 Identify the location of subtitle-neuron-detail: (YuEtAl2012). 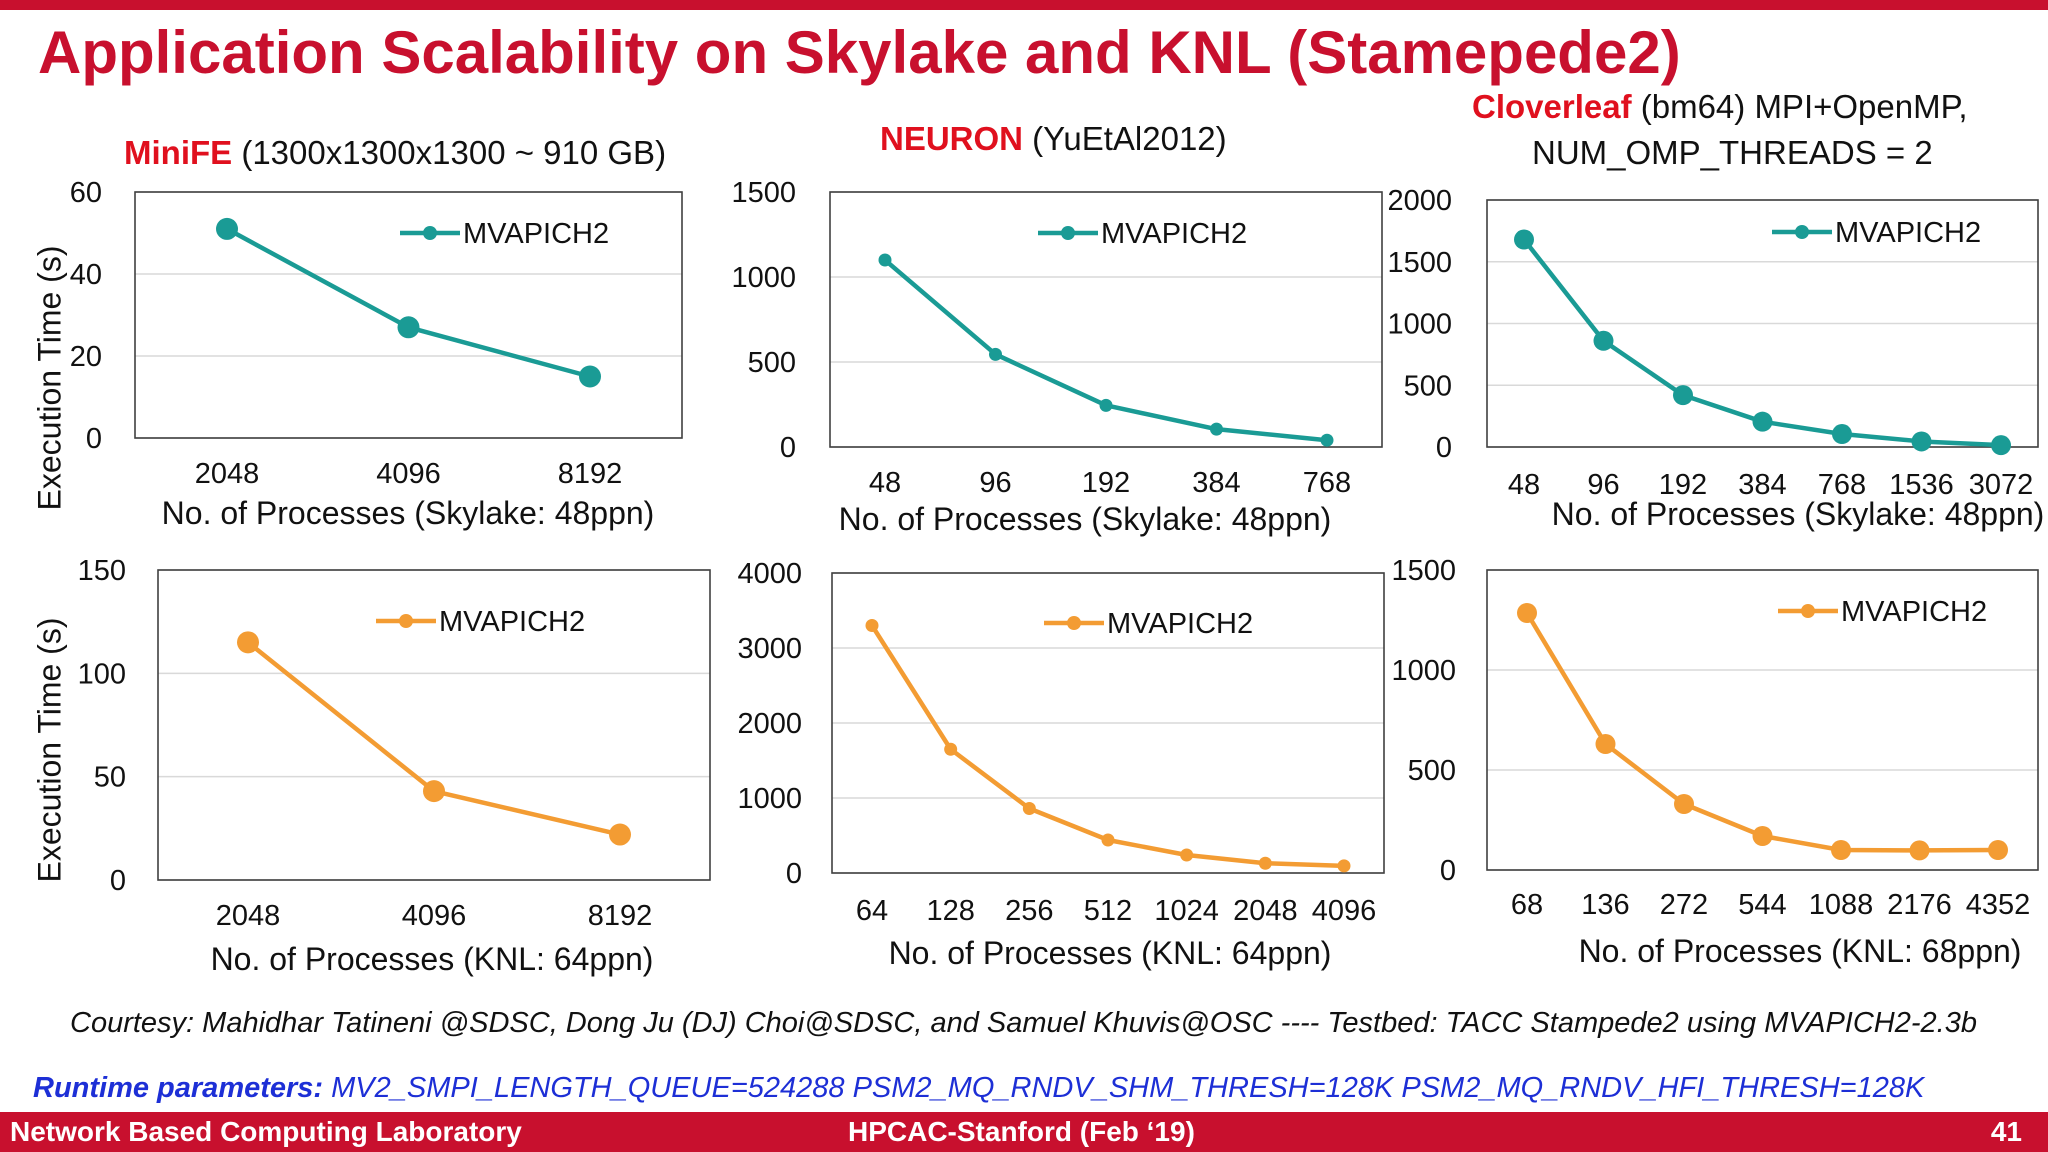
(1125, 138).